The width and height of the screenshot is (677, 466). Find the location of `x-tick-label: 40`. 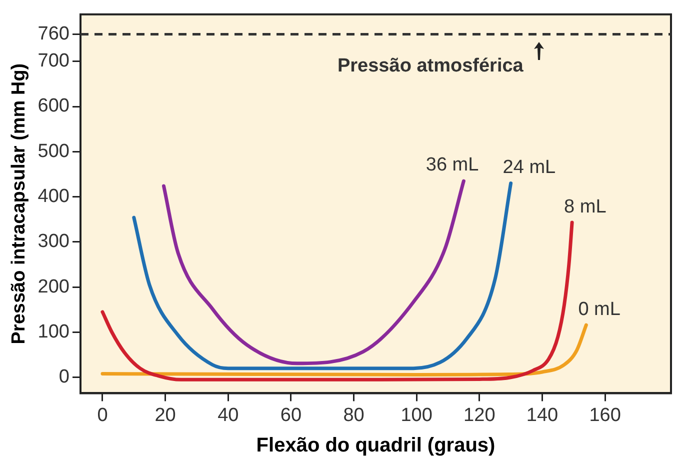

x-tick-label: 40 is located at coordinates (228, 415).